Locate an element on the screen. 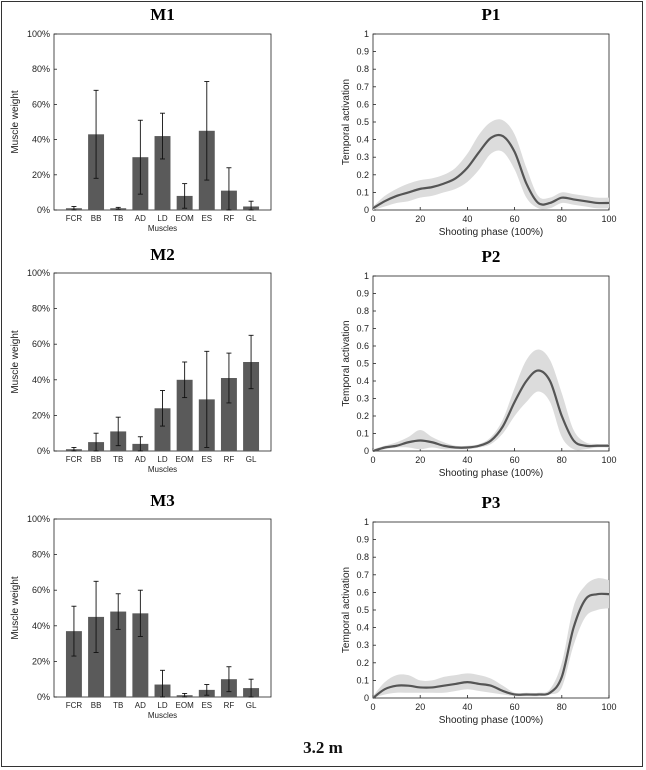 The width and height of the screenshot is (646, 770). y-tick-label: 0.9 is located at coordinates (362, 294).